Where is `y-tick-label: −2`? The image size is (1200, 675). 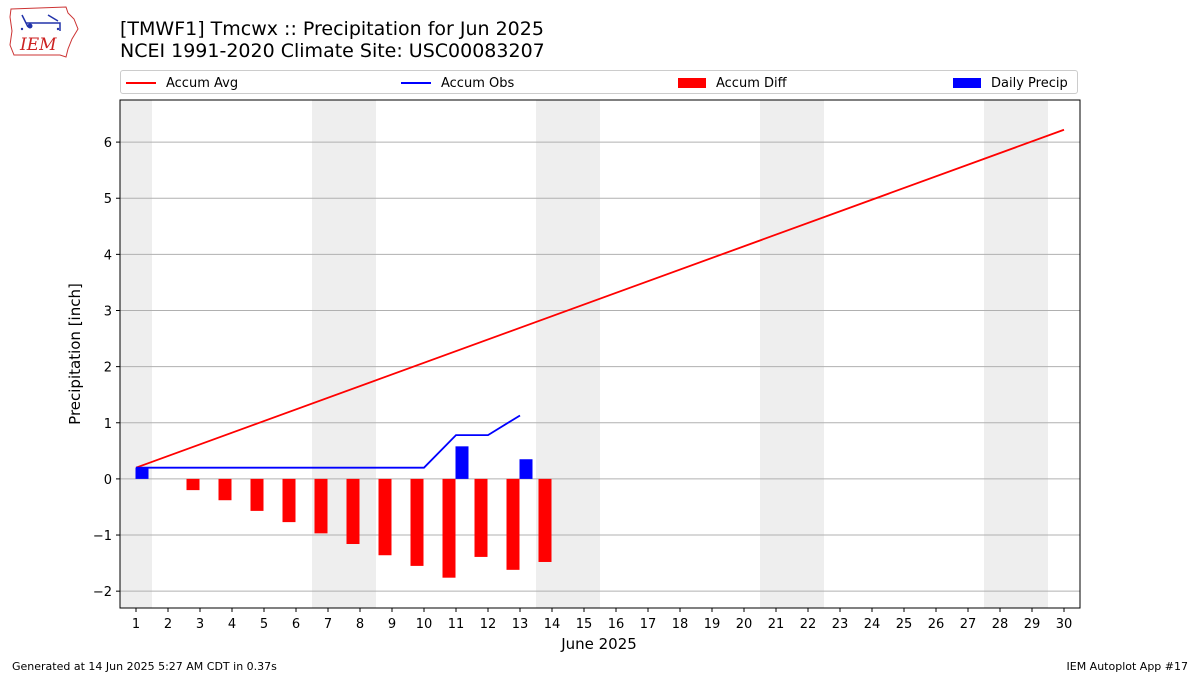
y-tick-label: −2 is located at coordinates (102, 592).